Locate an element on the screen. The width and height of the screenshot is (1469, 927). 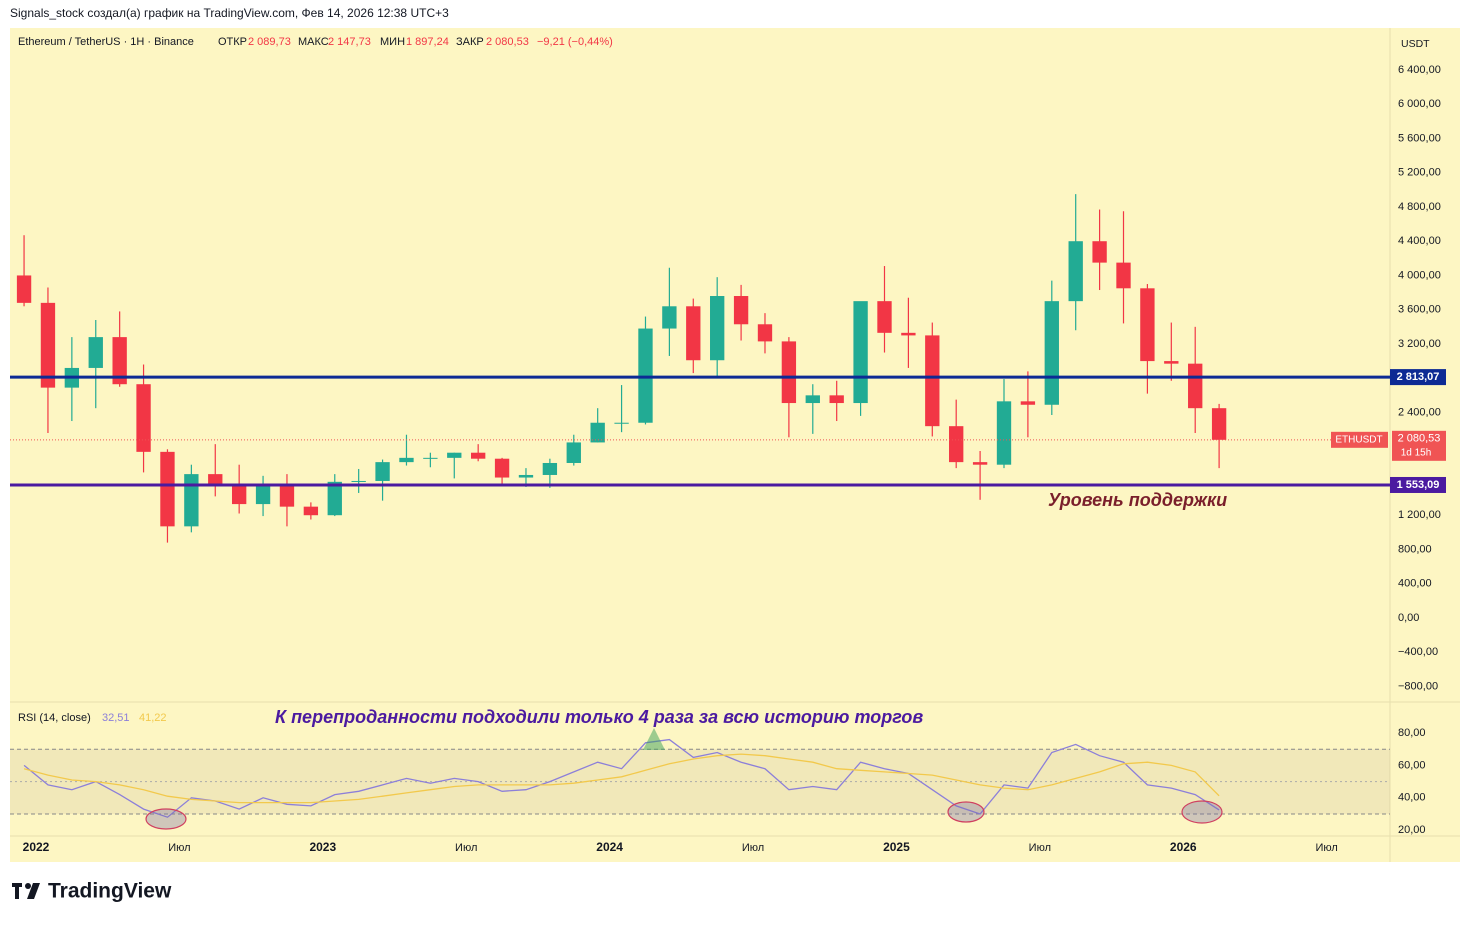
y-tick-label: 4 800,00 is located at coordinates (1419, 207).